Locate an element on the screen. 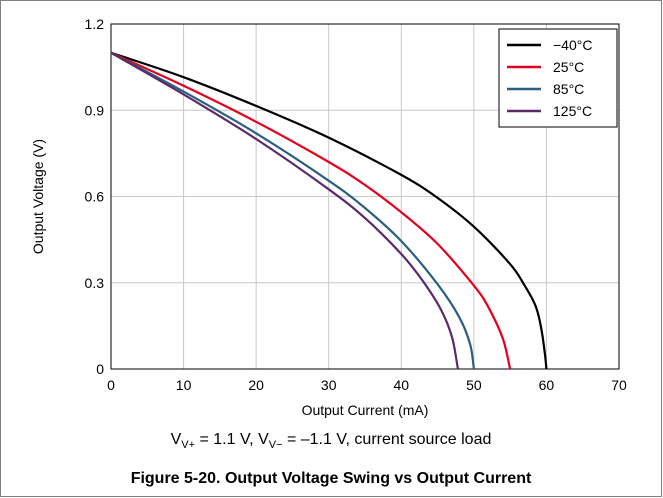 This screenshot has height=498, width=663. legend-label: 125°C is located at coordinates (572, 111).